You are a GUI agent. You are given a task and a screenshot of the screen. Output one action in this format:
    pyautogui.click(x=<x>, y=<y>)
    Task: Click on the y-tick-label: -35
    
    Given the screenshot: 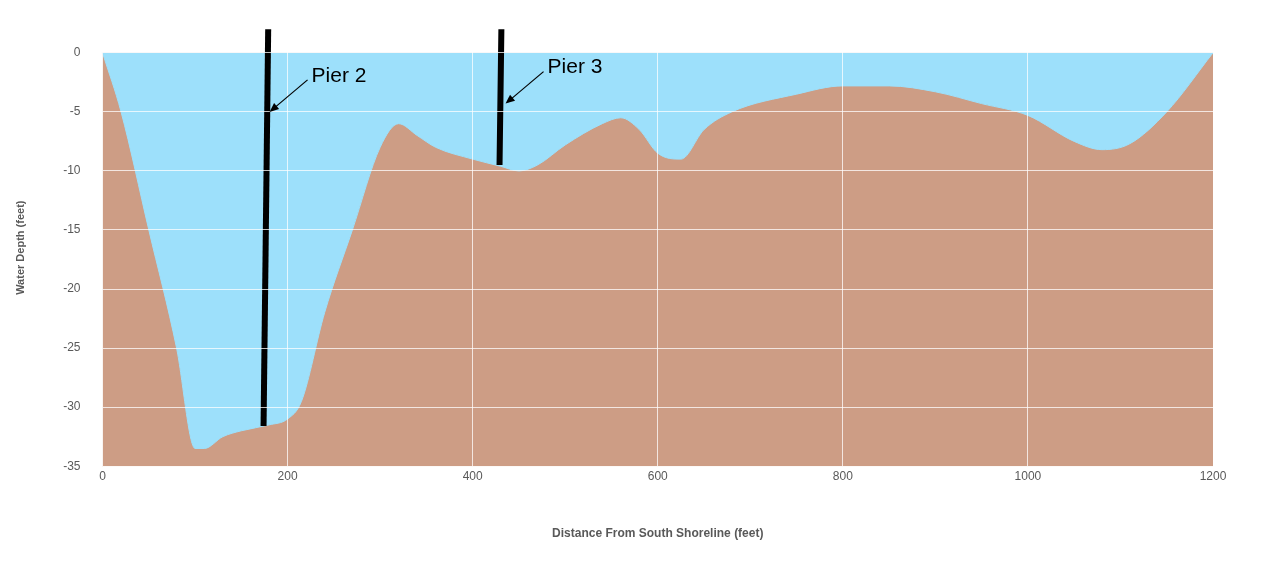 What is the action you would take?
    pyautogui.click(x=72, y=465)
    